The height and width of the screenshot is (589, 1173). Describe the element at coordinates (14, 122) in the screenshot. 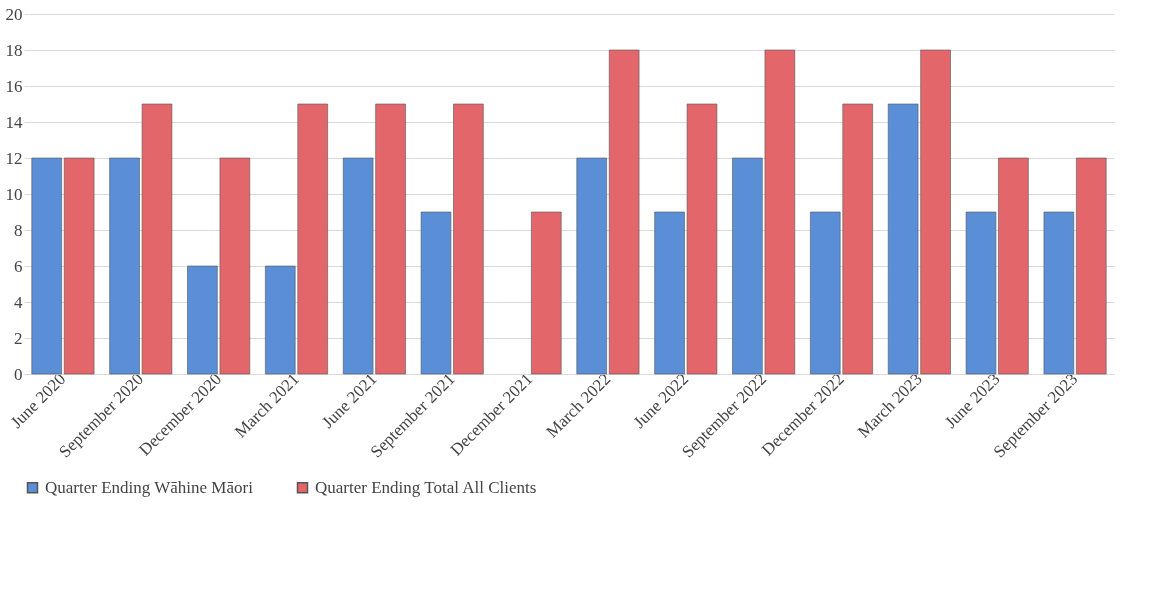

I see `y-tick-label: 14` at that location.